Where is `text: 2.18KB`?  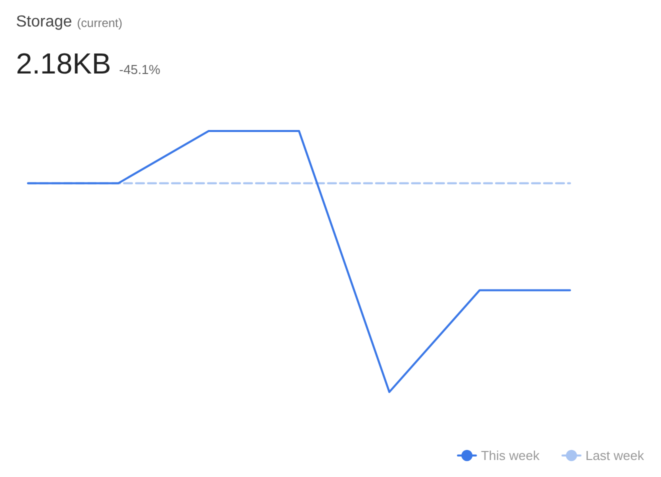 text: 2.18KB is located at coordinates (64, 64).